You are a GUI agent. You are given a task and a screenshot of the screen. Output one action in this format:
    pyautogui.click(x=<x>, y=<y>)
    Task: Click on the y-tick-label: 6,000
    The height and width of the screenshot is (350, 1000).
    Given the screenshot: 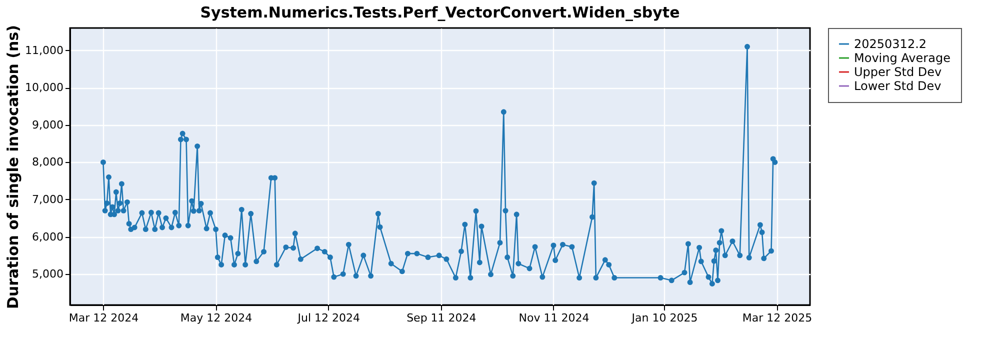 What is the action you would take?
    pyautogui.click(x=48, y=237)
    